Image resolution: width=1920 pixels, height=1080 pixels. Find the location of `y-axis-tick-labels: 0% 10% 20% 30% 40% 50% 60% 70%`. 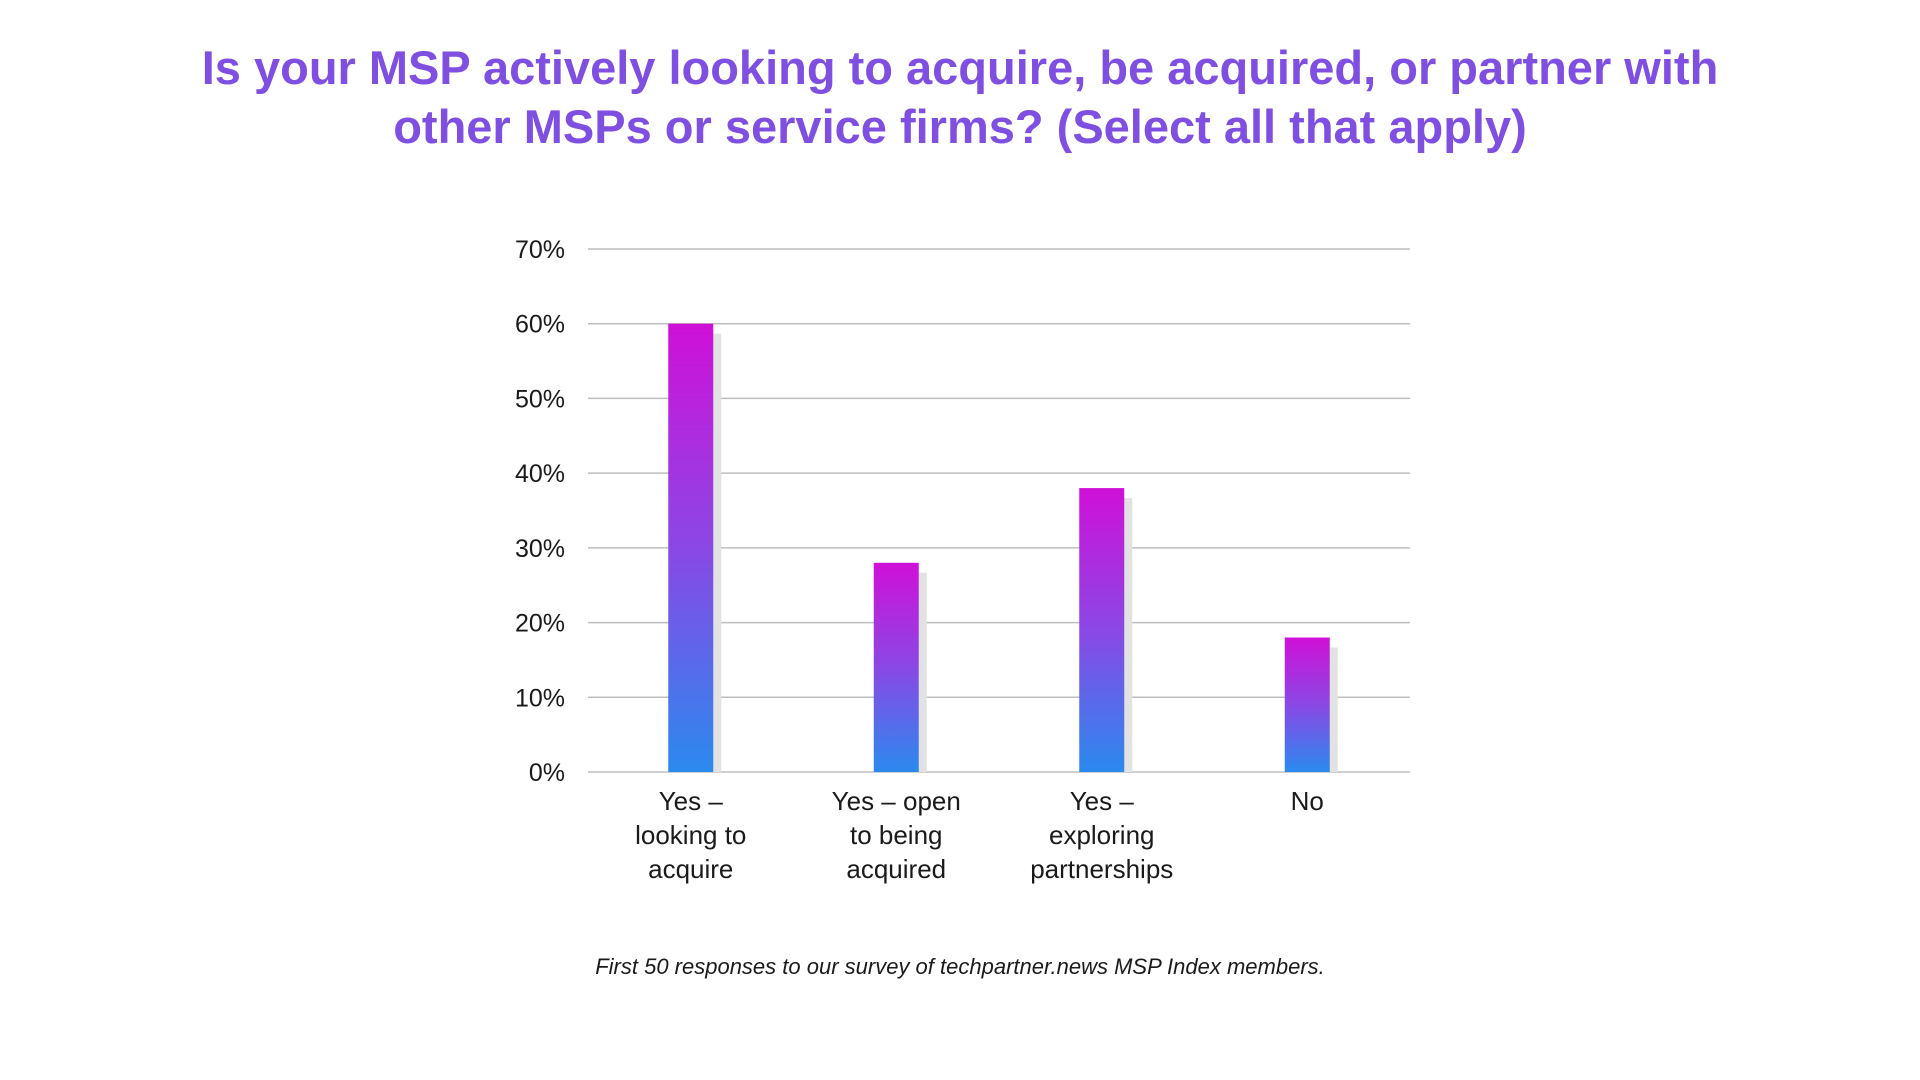

y-axis-tick-labels: 0% 10% 20% 30% 40% 50% 60% 70% is located at coordinates (540, 511).